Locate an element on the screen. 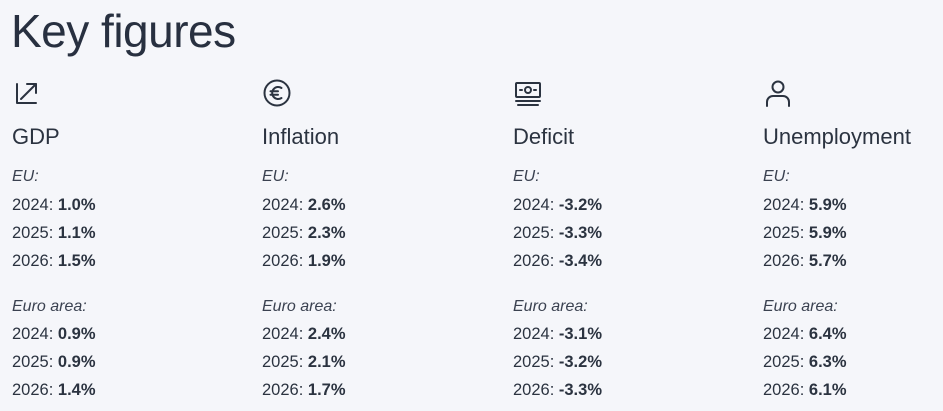  person-icon is located at coordinates (778, 93).